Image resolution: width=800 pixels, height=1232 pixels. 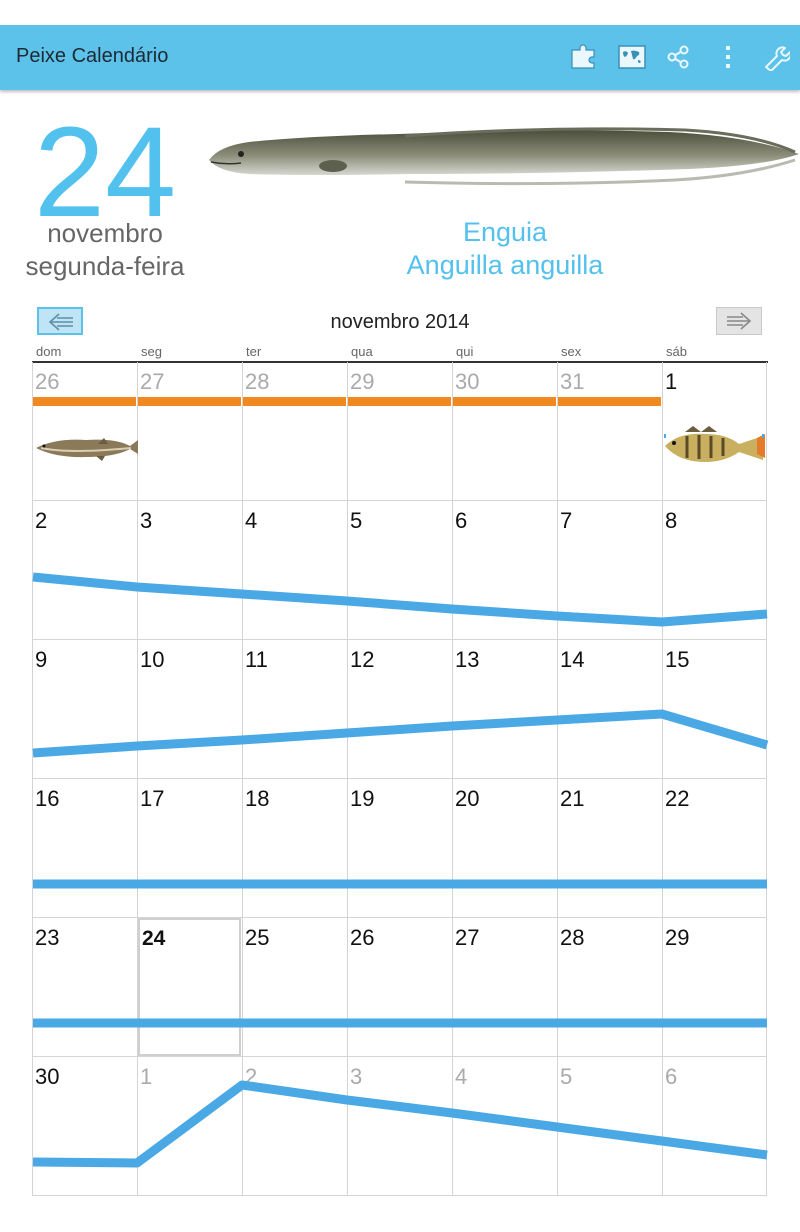 I want to click on day-number: 24, so click(x=154, y=938).